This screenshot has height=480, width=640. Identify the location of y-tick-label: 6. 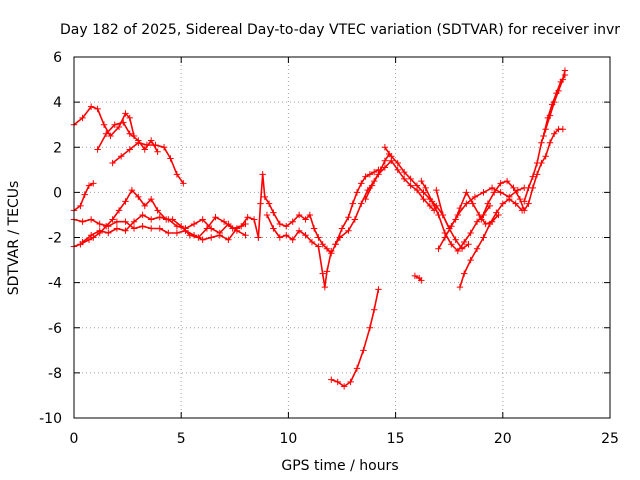
(57, 58).